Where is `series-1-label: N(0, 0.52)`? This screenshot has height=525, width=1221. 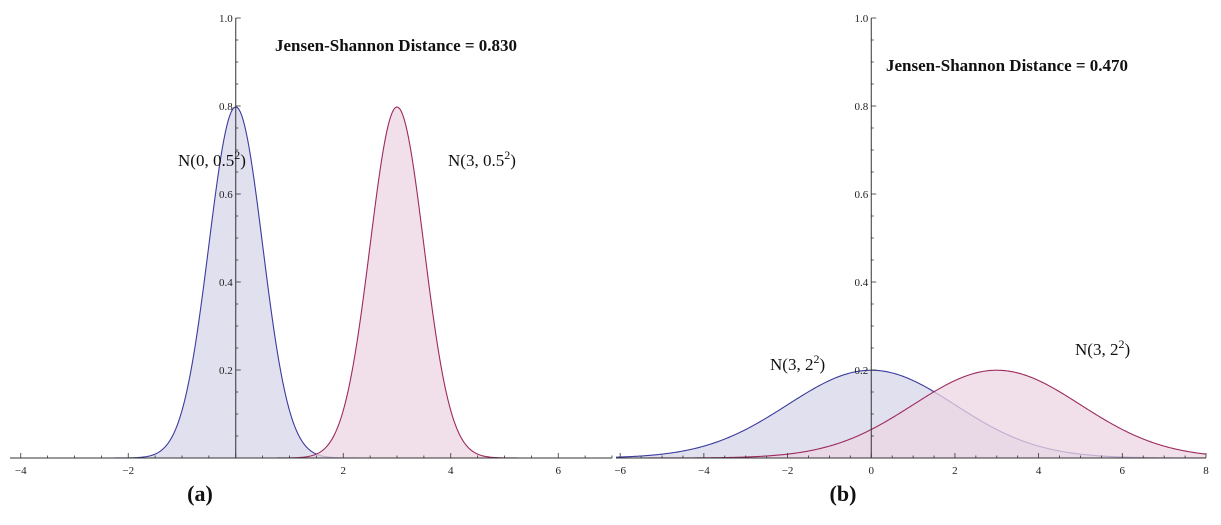 series-1-label: N(0, 0.52) is located at coordinates (212, 159).